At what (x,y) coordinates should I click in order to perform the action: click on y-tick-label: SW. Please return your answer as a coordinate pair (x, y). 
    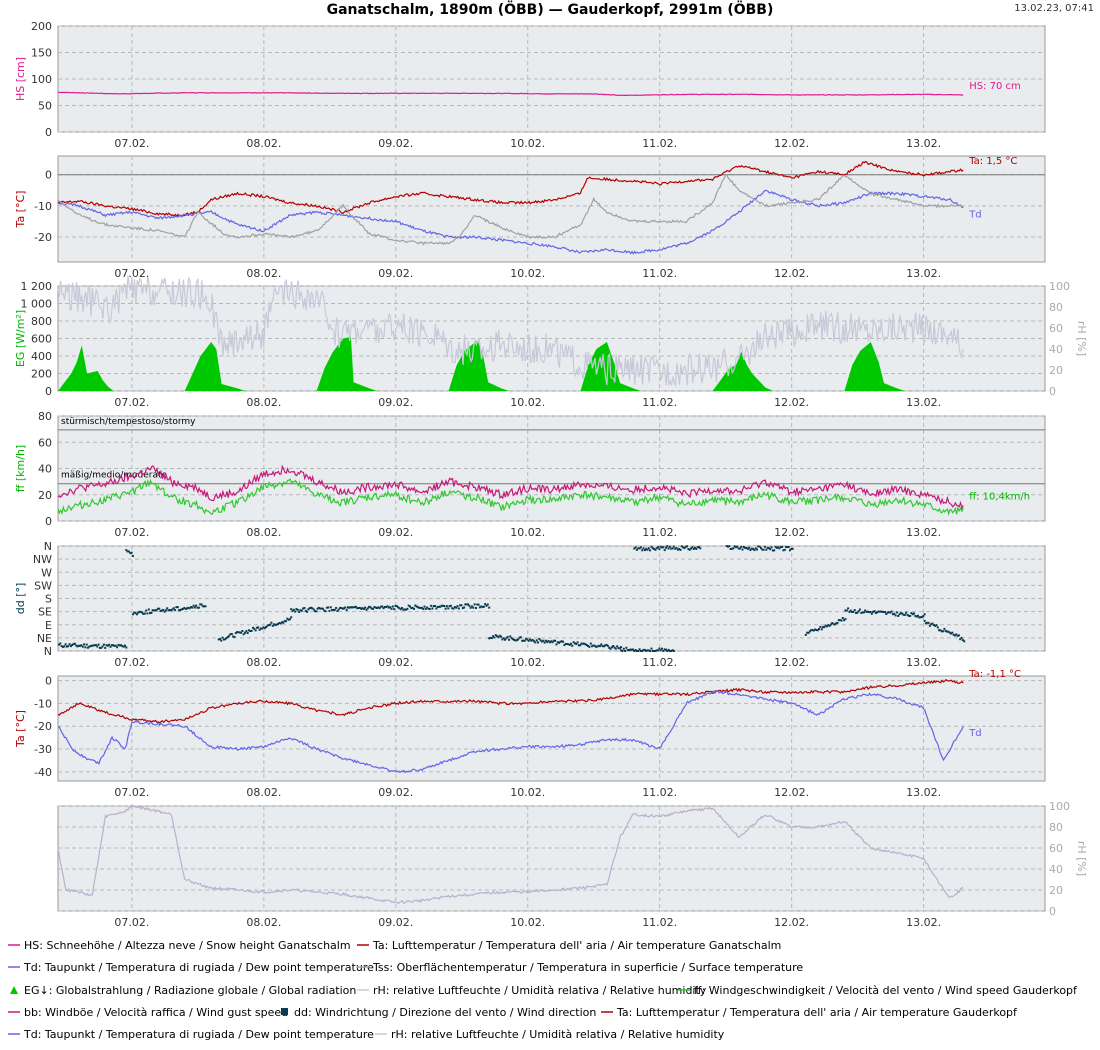
    Looking at the image, I should click on (43, 585).